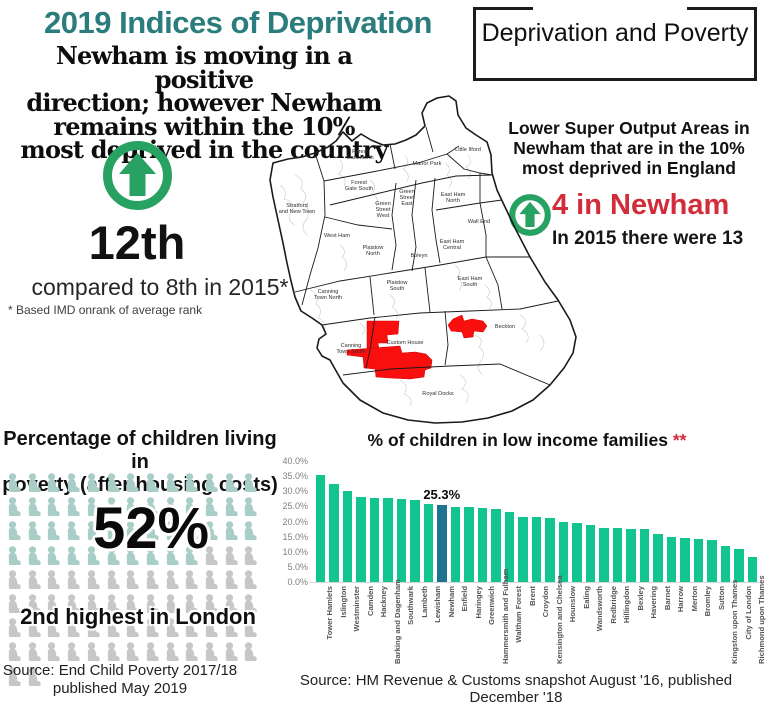  Describe the element at coordinates (350, 349) in the screenshot. I see `ward-label: Canning Town South` at that location.